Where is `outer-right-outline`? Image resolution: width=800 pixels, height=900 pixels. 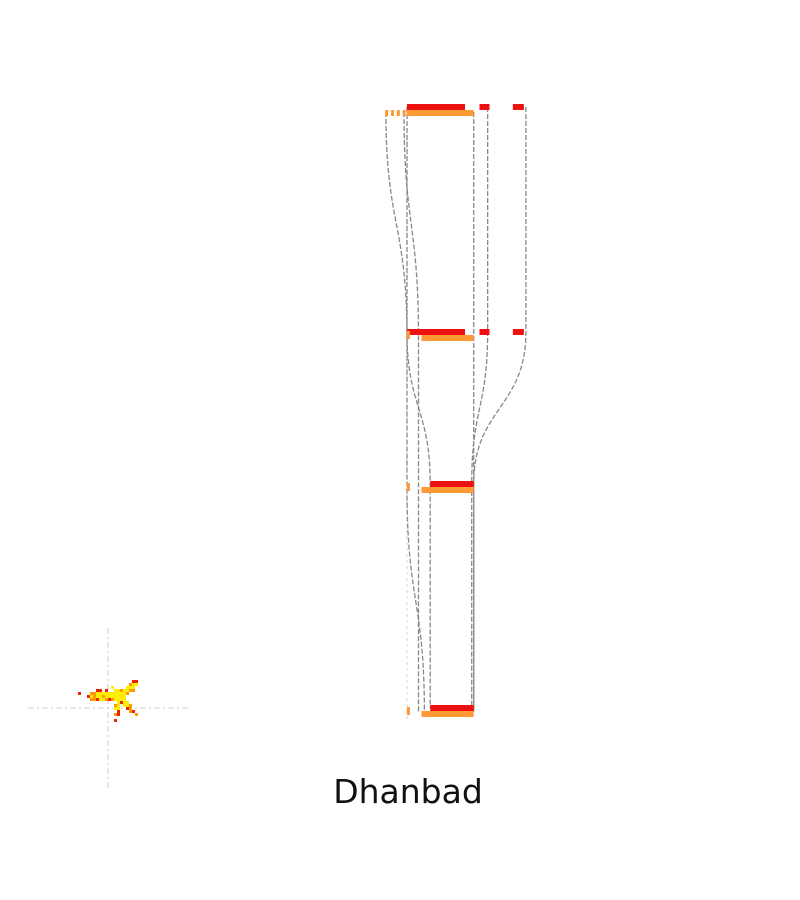 outer-right-outline is located at coordinates (500, 407).